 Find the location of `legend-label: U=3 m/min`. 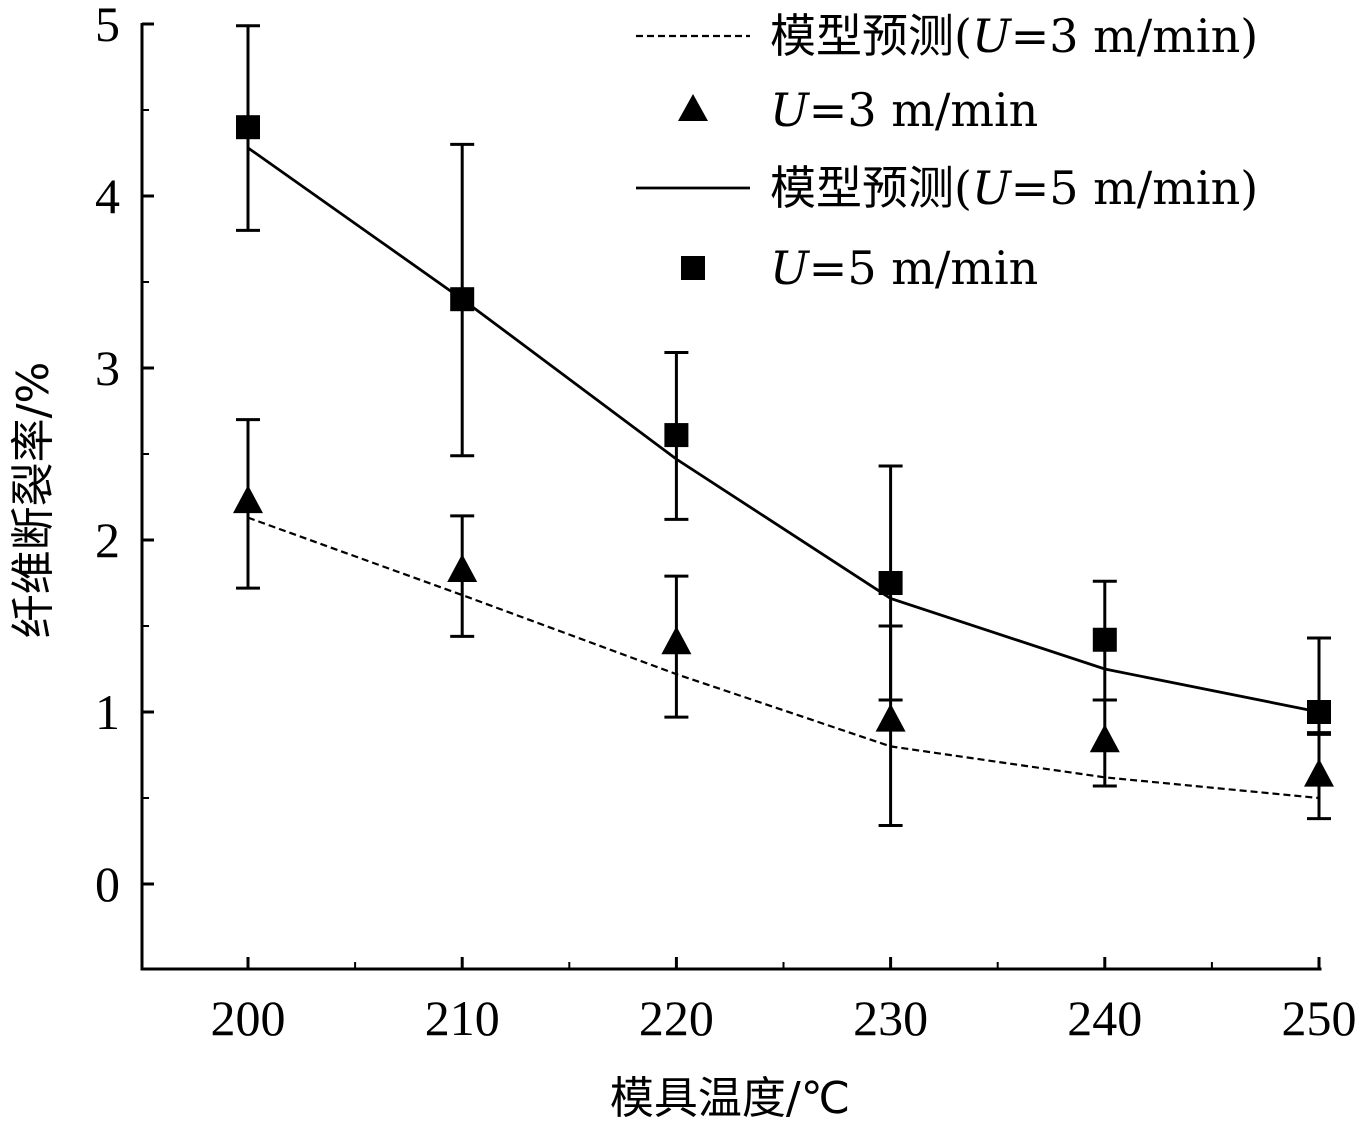

legend-label: U=3 m/min is located at coordinates (904, 110).